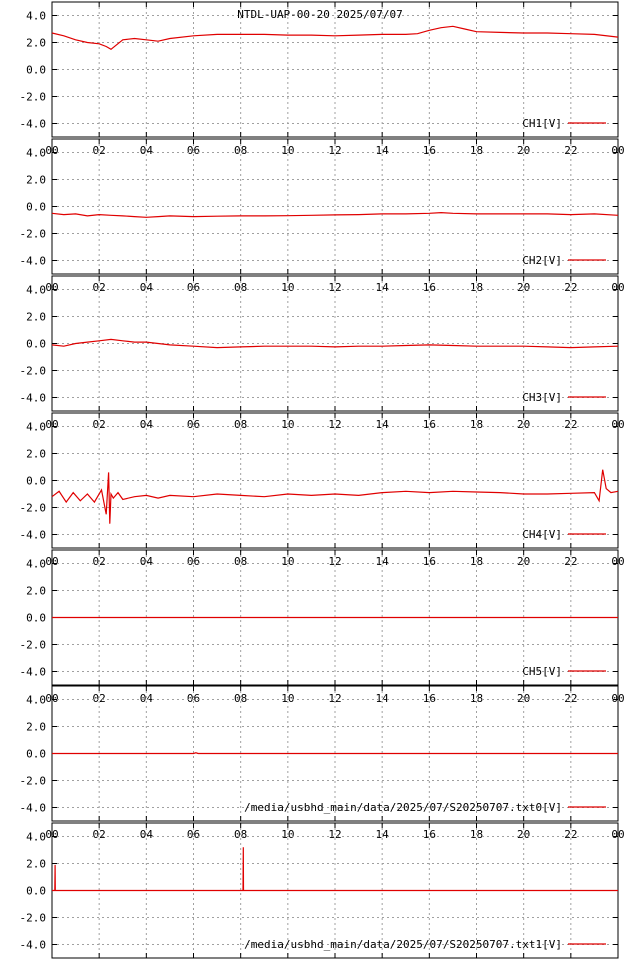 The height and width of the screenshot is (965, 640). Describe the element at coordinates (542, 671) in the screenshot. I see `legend-label: CH5[V]` at that location.